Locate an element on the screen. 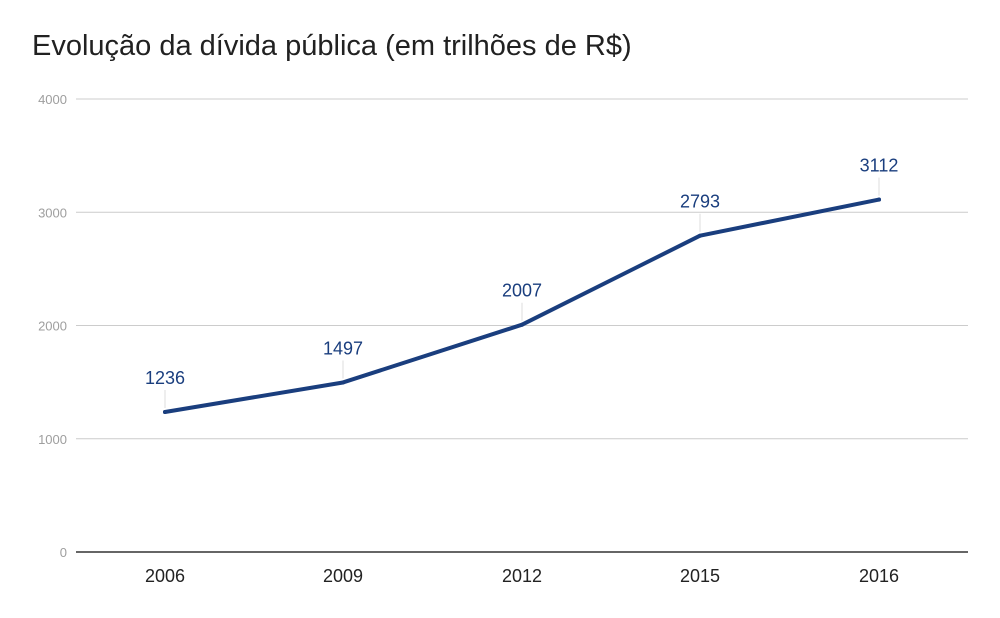  x-tick-label: 2016 is located at coordinates (879, 576).